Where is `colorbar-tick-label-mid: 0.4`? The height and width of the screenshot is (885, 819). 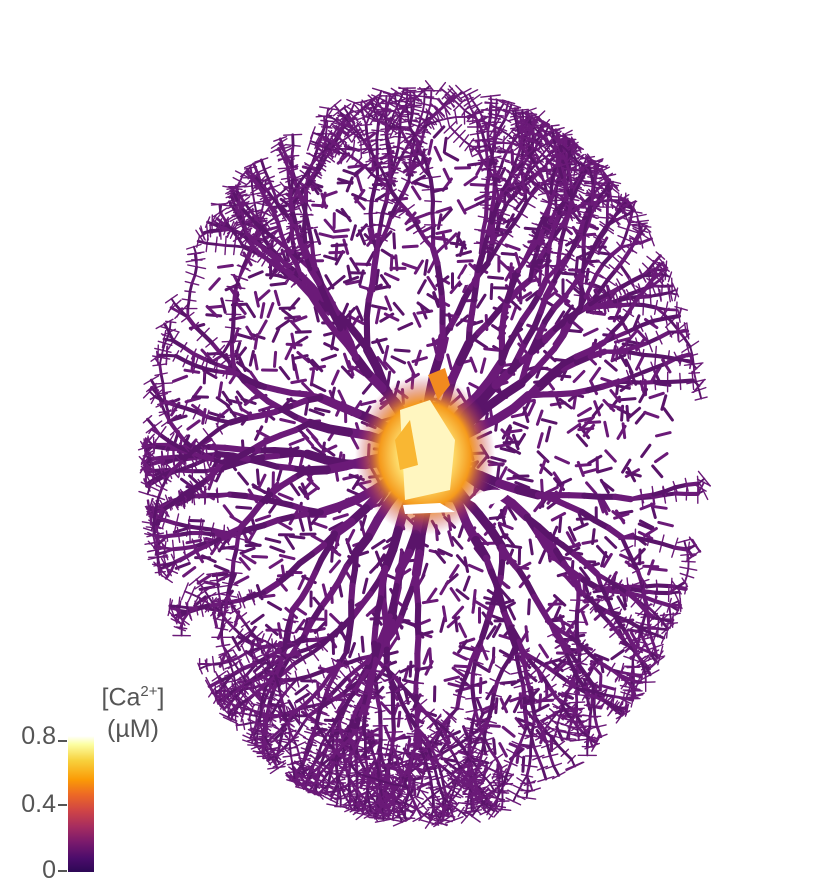 colorbar-tick-label-mid: 0.4 is located at coordinates (28, 804).